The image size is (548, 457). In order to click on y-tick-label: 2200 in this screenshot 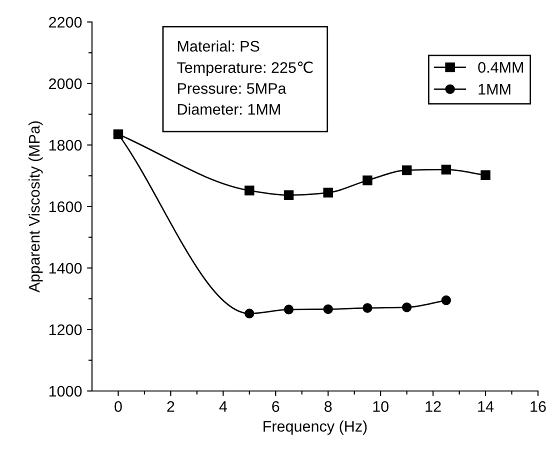, I will do `click(65, 22)`.